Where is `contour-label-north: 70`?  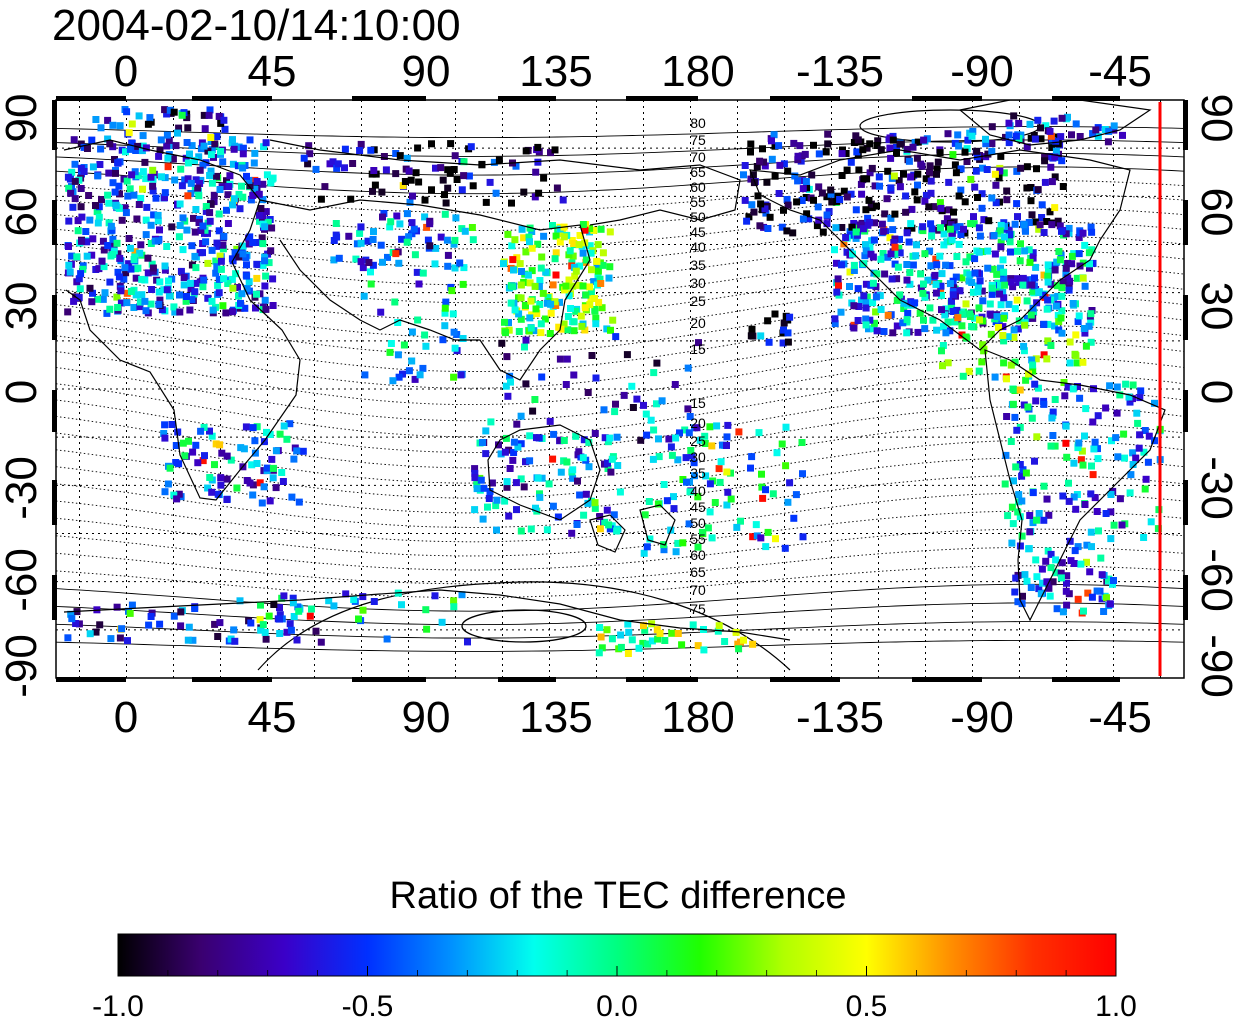
contour-label-north: 70 is located at coordinates (698, 157).